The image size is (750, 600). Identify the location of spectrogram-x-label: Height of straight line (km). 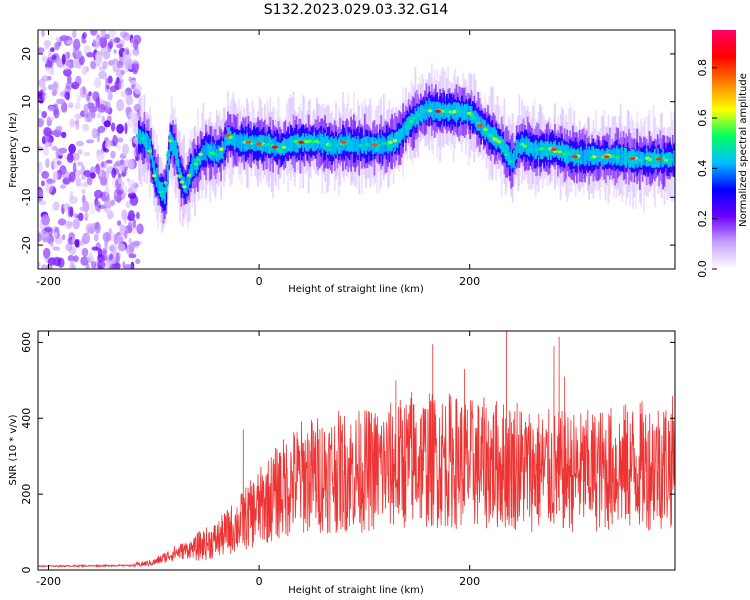
(356, 289).